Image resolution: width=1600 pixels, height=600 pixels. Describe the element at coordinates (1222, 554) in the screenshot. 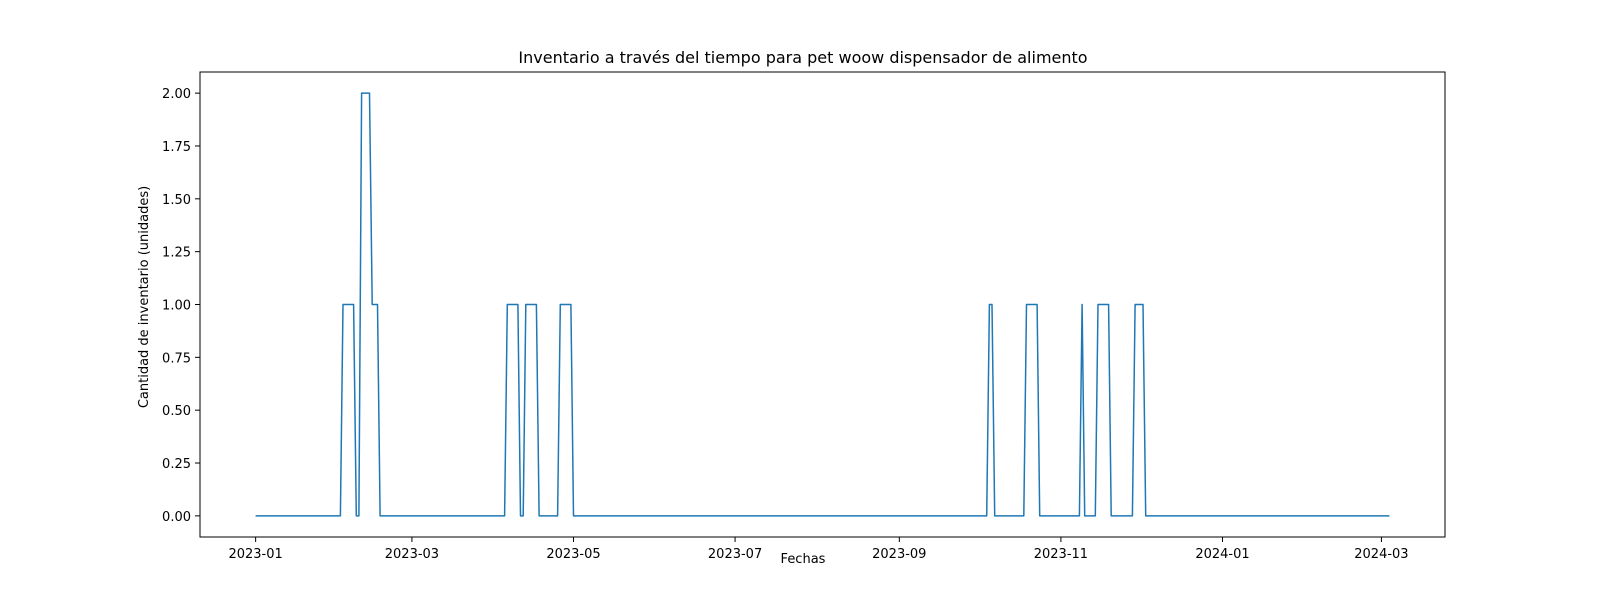

I see `x-tick-label: 2024-01` at that location.